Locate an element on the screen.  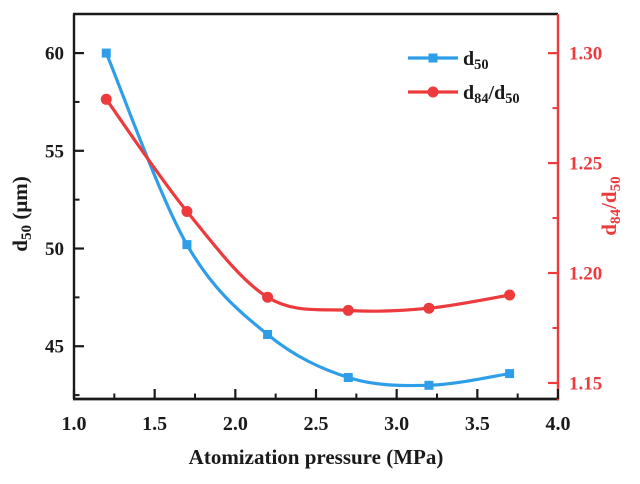
x-axis-title: Atomization pressure (MPa) is located at coordinates (316, 457).